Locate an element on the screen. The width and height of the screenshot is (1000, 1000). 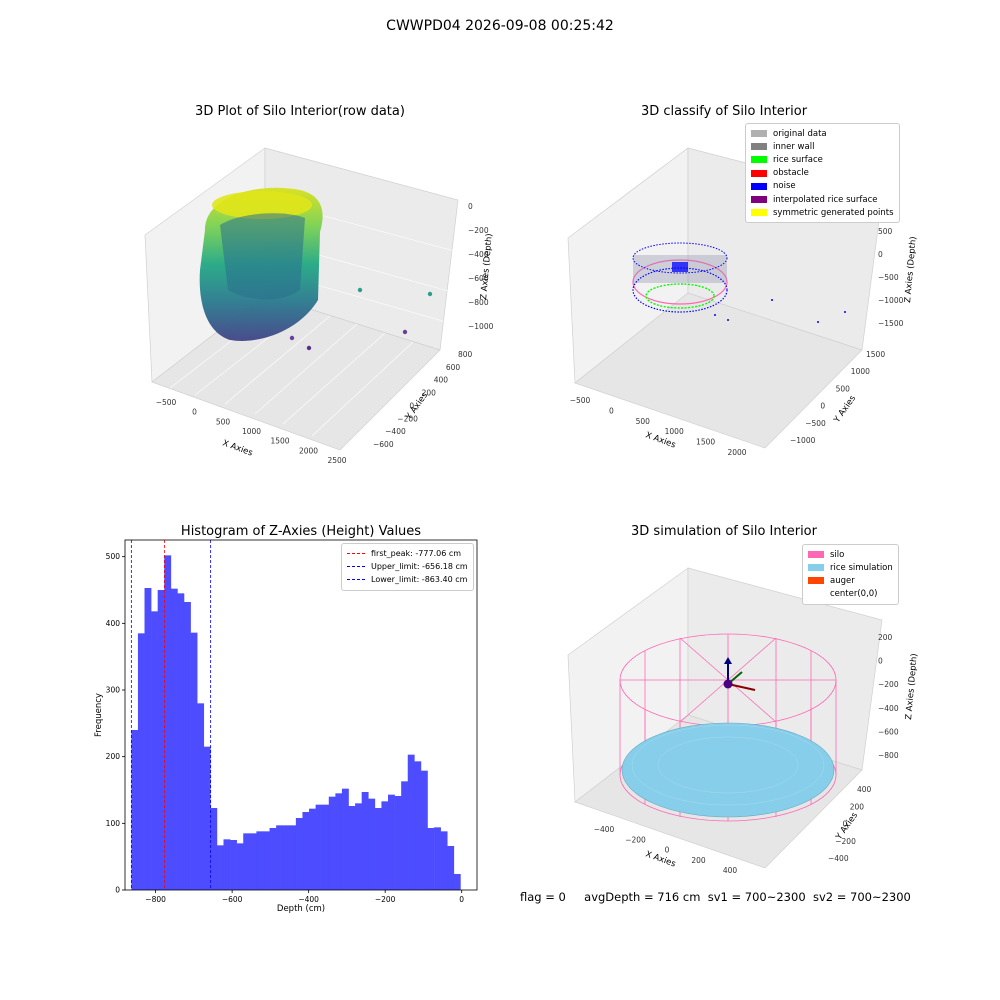
plot1-y-tick-label: −200 is located at coordinates (407, 418).